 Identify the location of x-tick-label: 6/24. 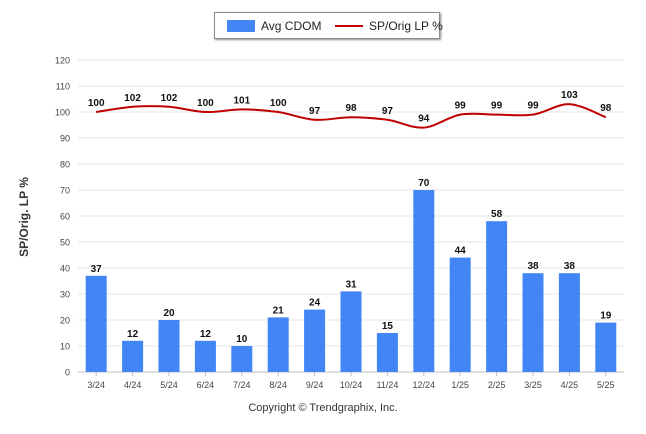
(206, 385).